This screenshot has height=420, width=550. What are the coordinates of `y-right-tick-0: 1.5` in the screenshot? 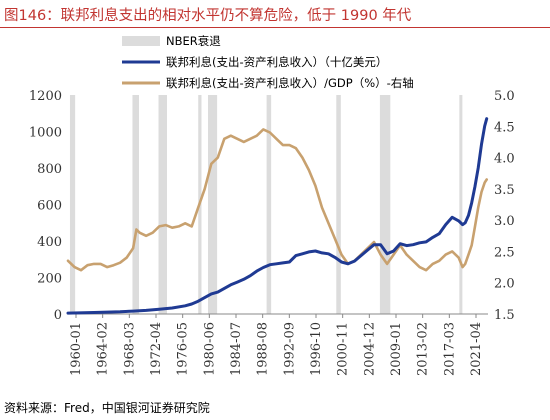 It's located at (504, 315).